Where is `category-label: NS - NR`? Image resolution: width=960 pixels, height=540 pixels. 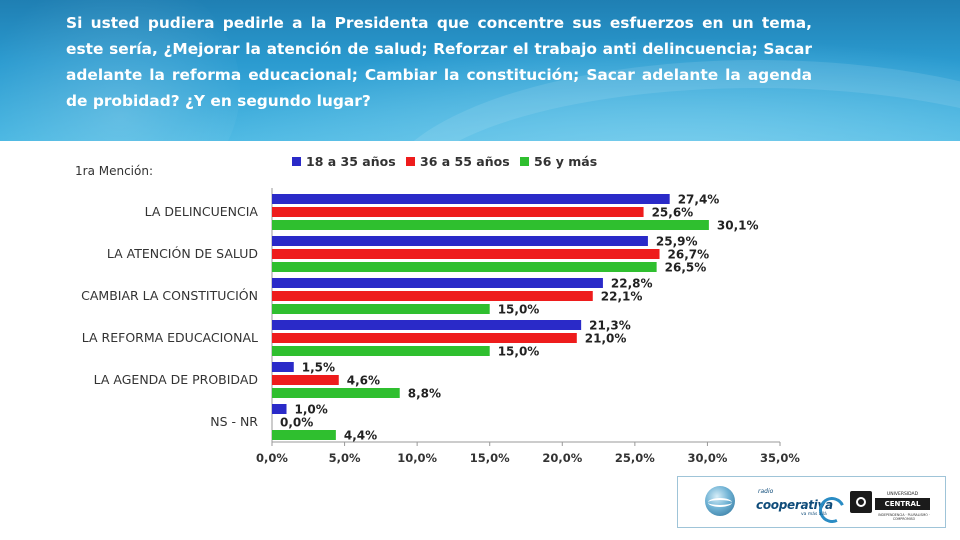 category-label: NS - NR is located at coordinates (234, 421).